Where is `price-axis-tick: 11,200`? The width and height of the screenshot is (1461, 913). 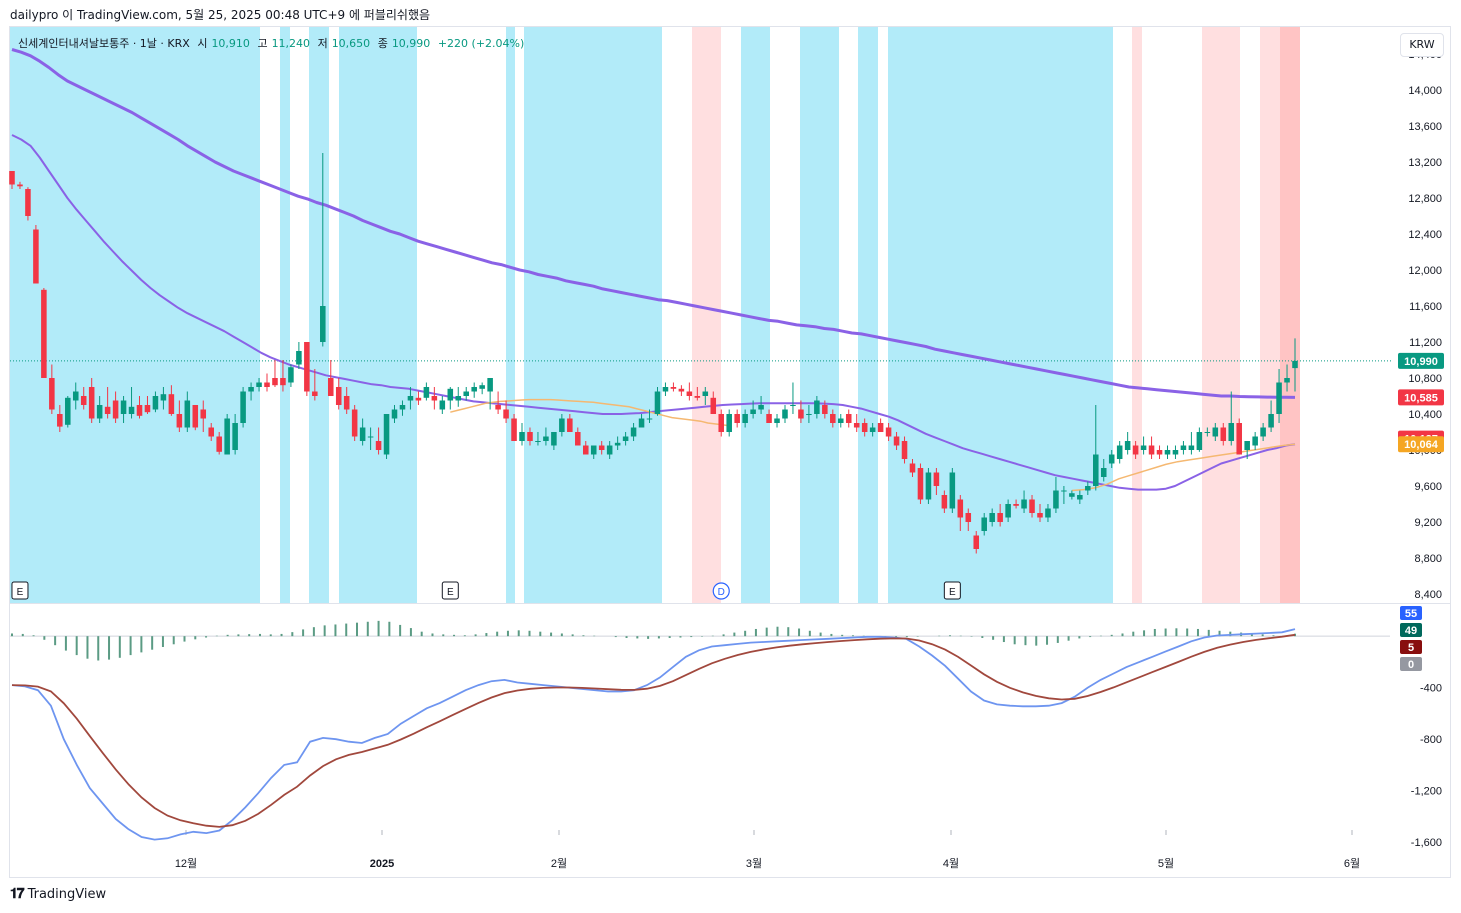
price-axis-tick: 11,200 is located at coordinates (1425, 343).